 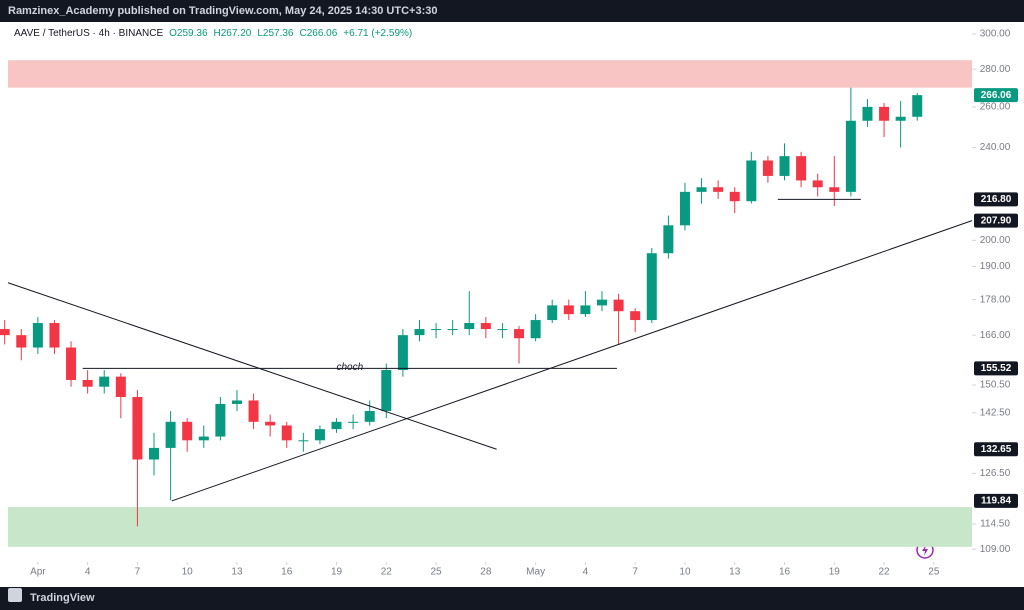 I want to click on trend-line, so click(x=252, y=366).